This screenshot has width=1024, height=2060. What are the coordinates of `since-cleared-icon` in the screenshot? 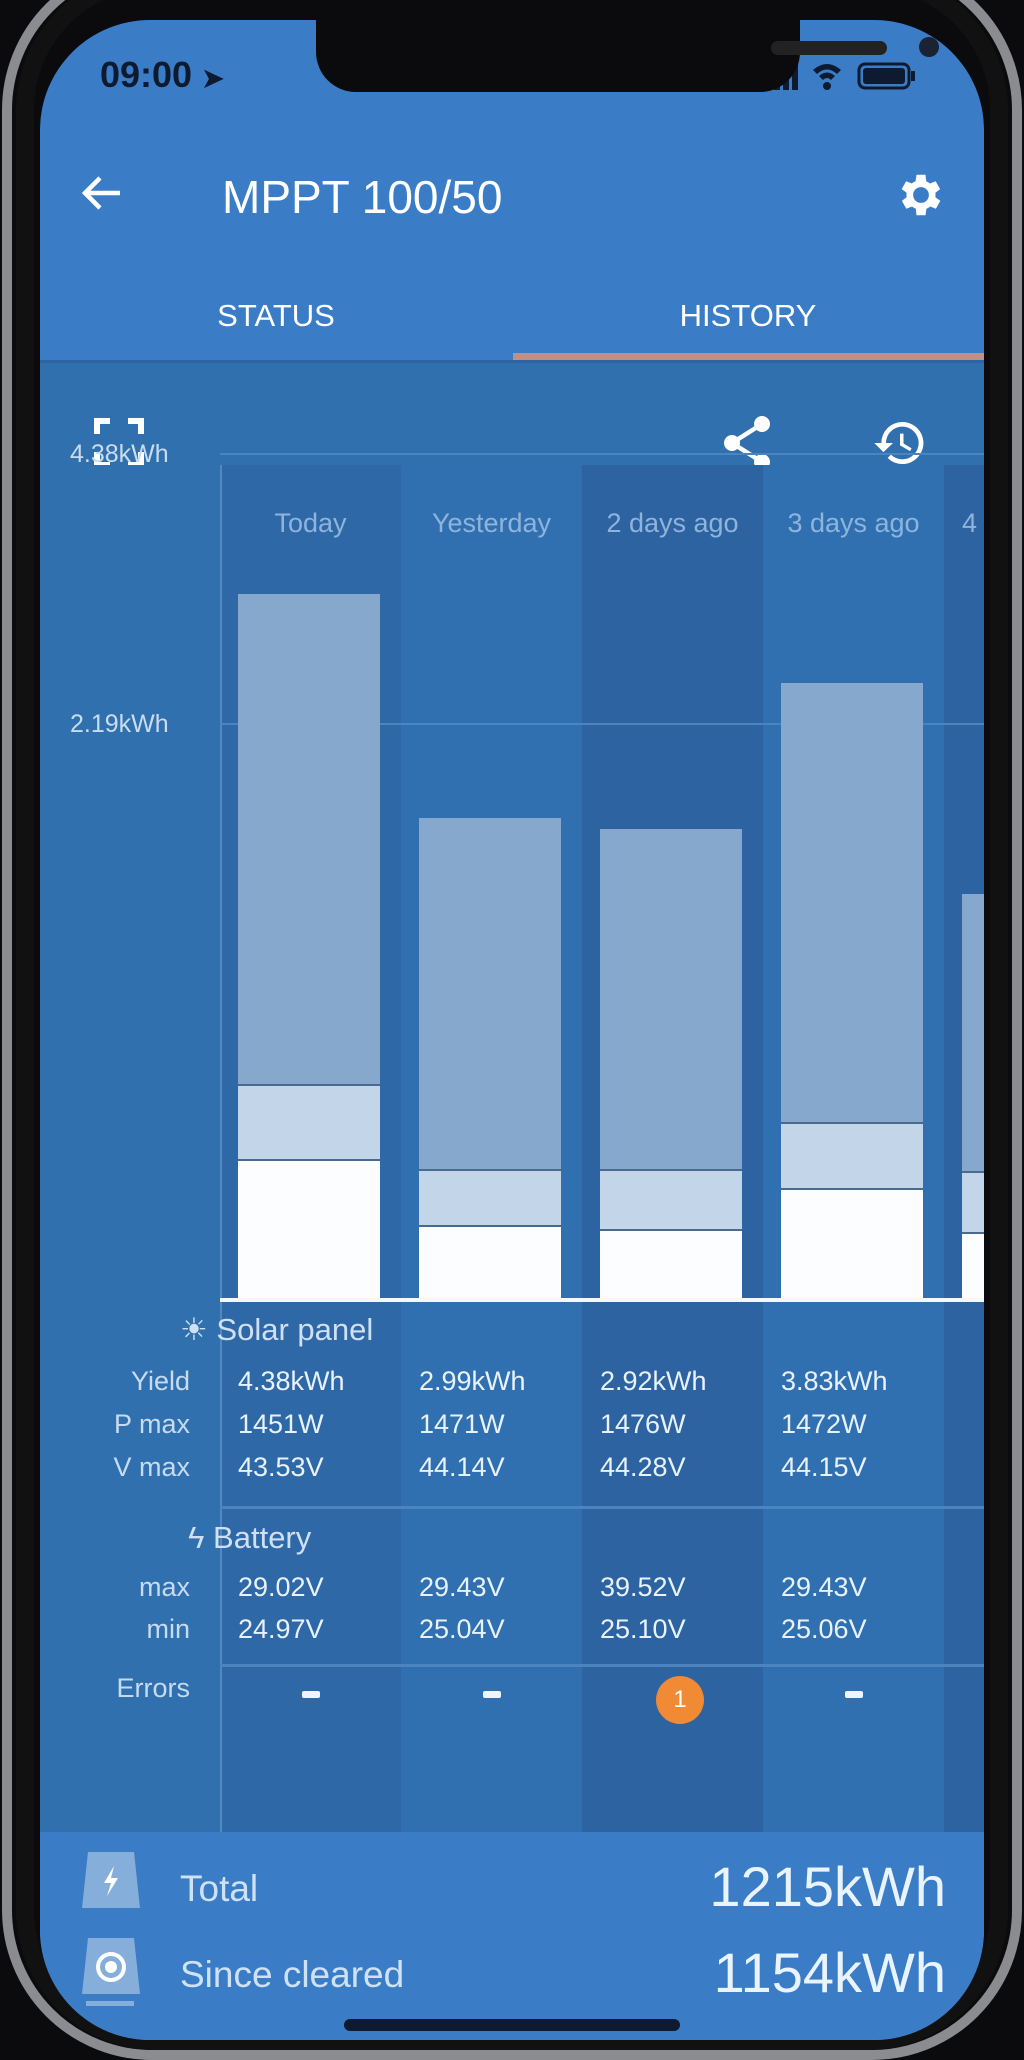 It's located at (111, 1975).